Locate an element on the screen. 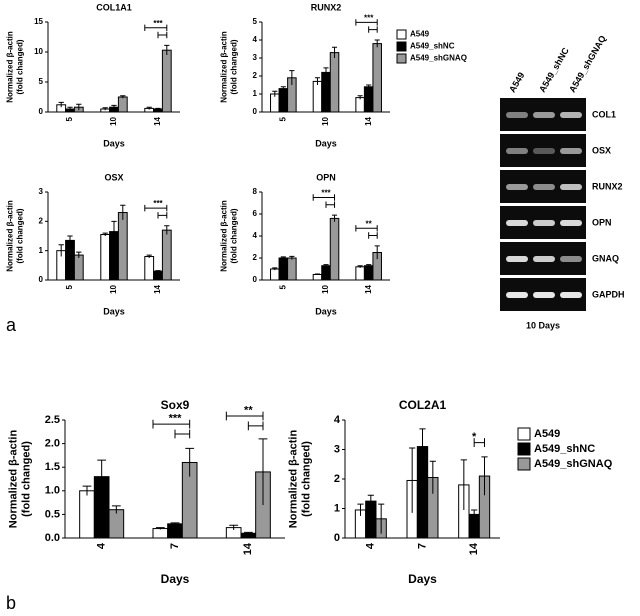  gene-label: GNAQ is located at coordinates (605, 258).